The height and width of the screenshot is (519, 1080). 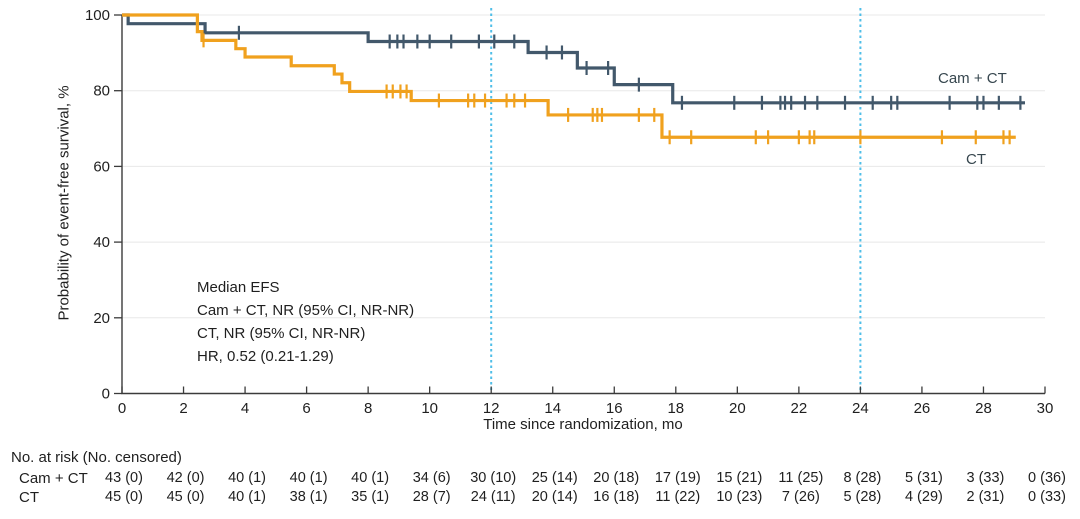 What do you see at coordinates (614, 408) in the screenshot?
I see `x-tick-label: 16` at bounding box center [614, 408].